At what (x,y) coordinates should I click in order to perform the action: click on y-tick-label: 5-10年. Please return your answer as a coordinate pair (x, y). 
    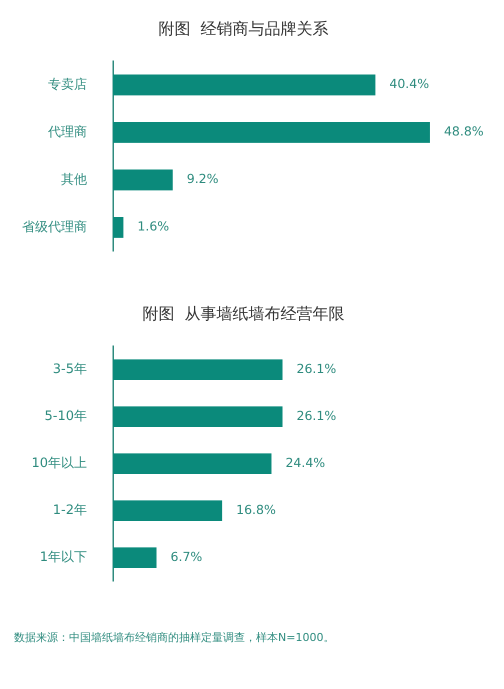
    Looking at the image, I should click on (65, 416).